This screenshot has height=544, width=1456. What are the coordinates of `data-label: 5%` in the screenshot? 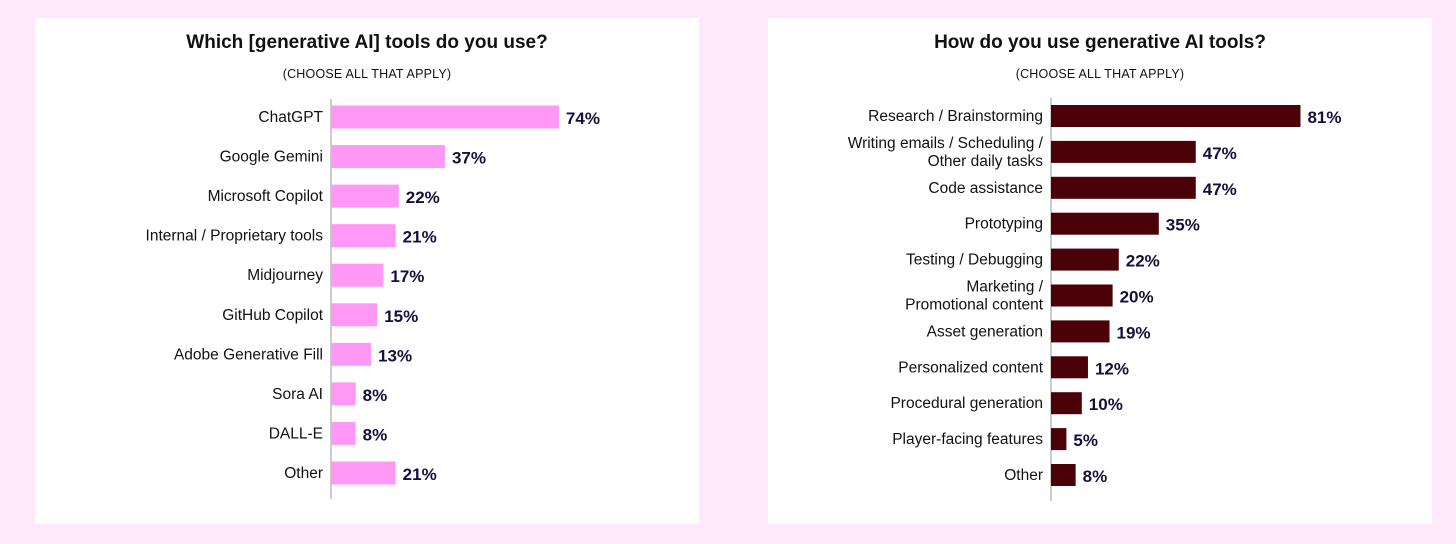 It's located at (1085, 440).